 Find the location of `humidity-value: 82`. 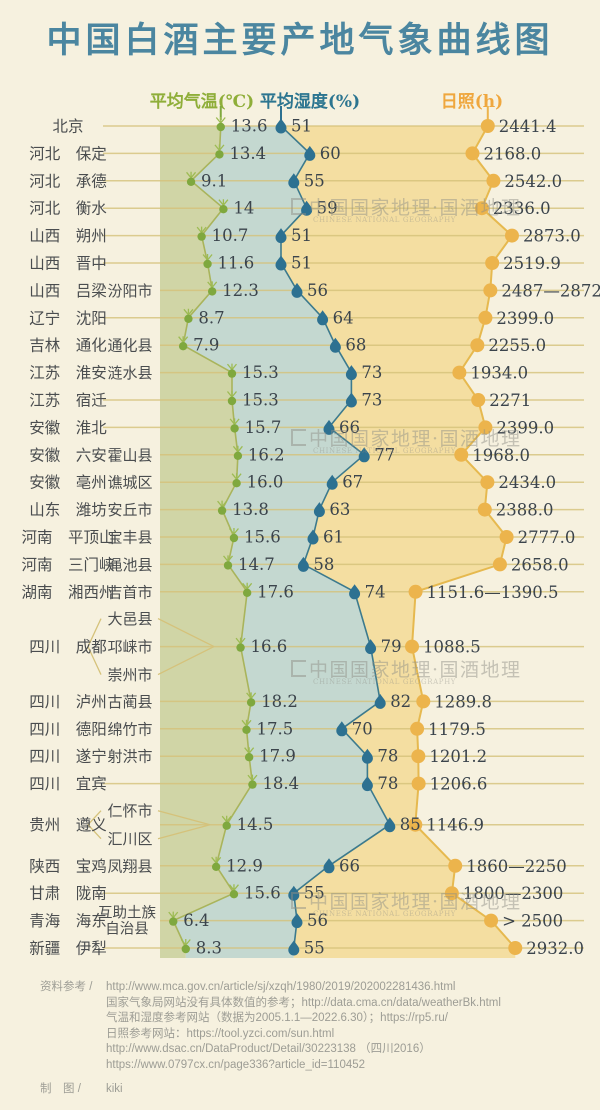

humidity-value: 82 is located at coordinates (400, 701).